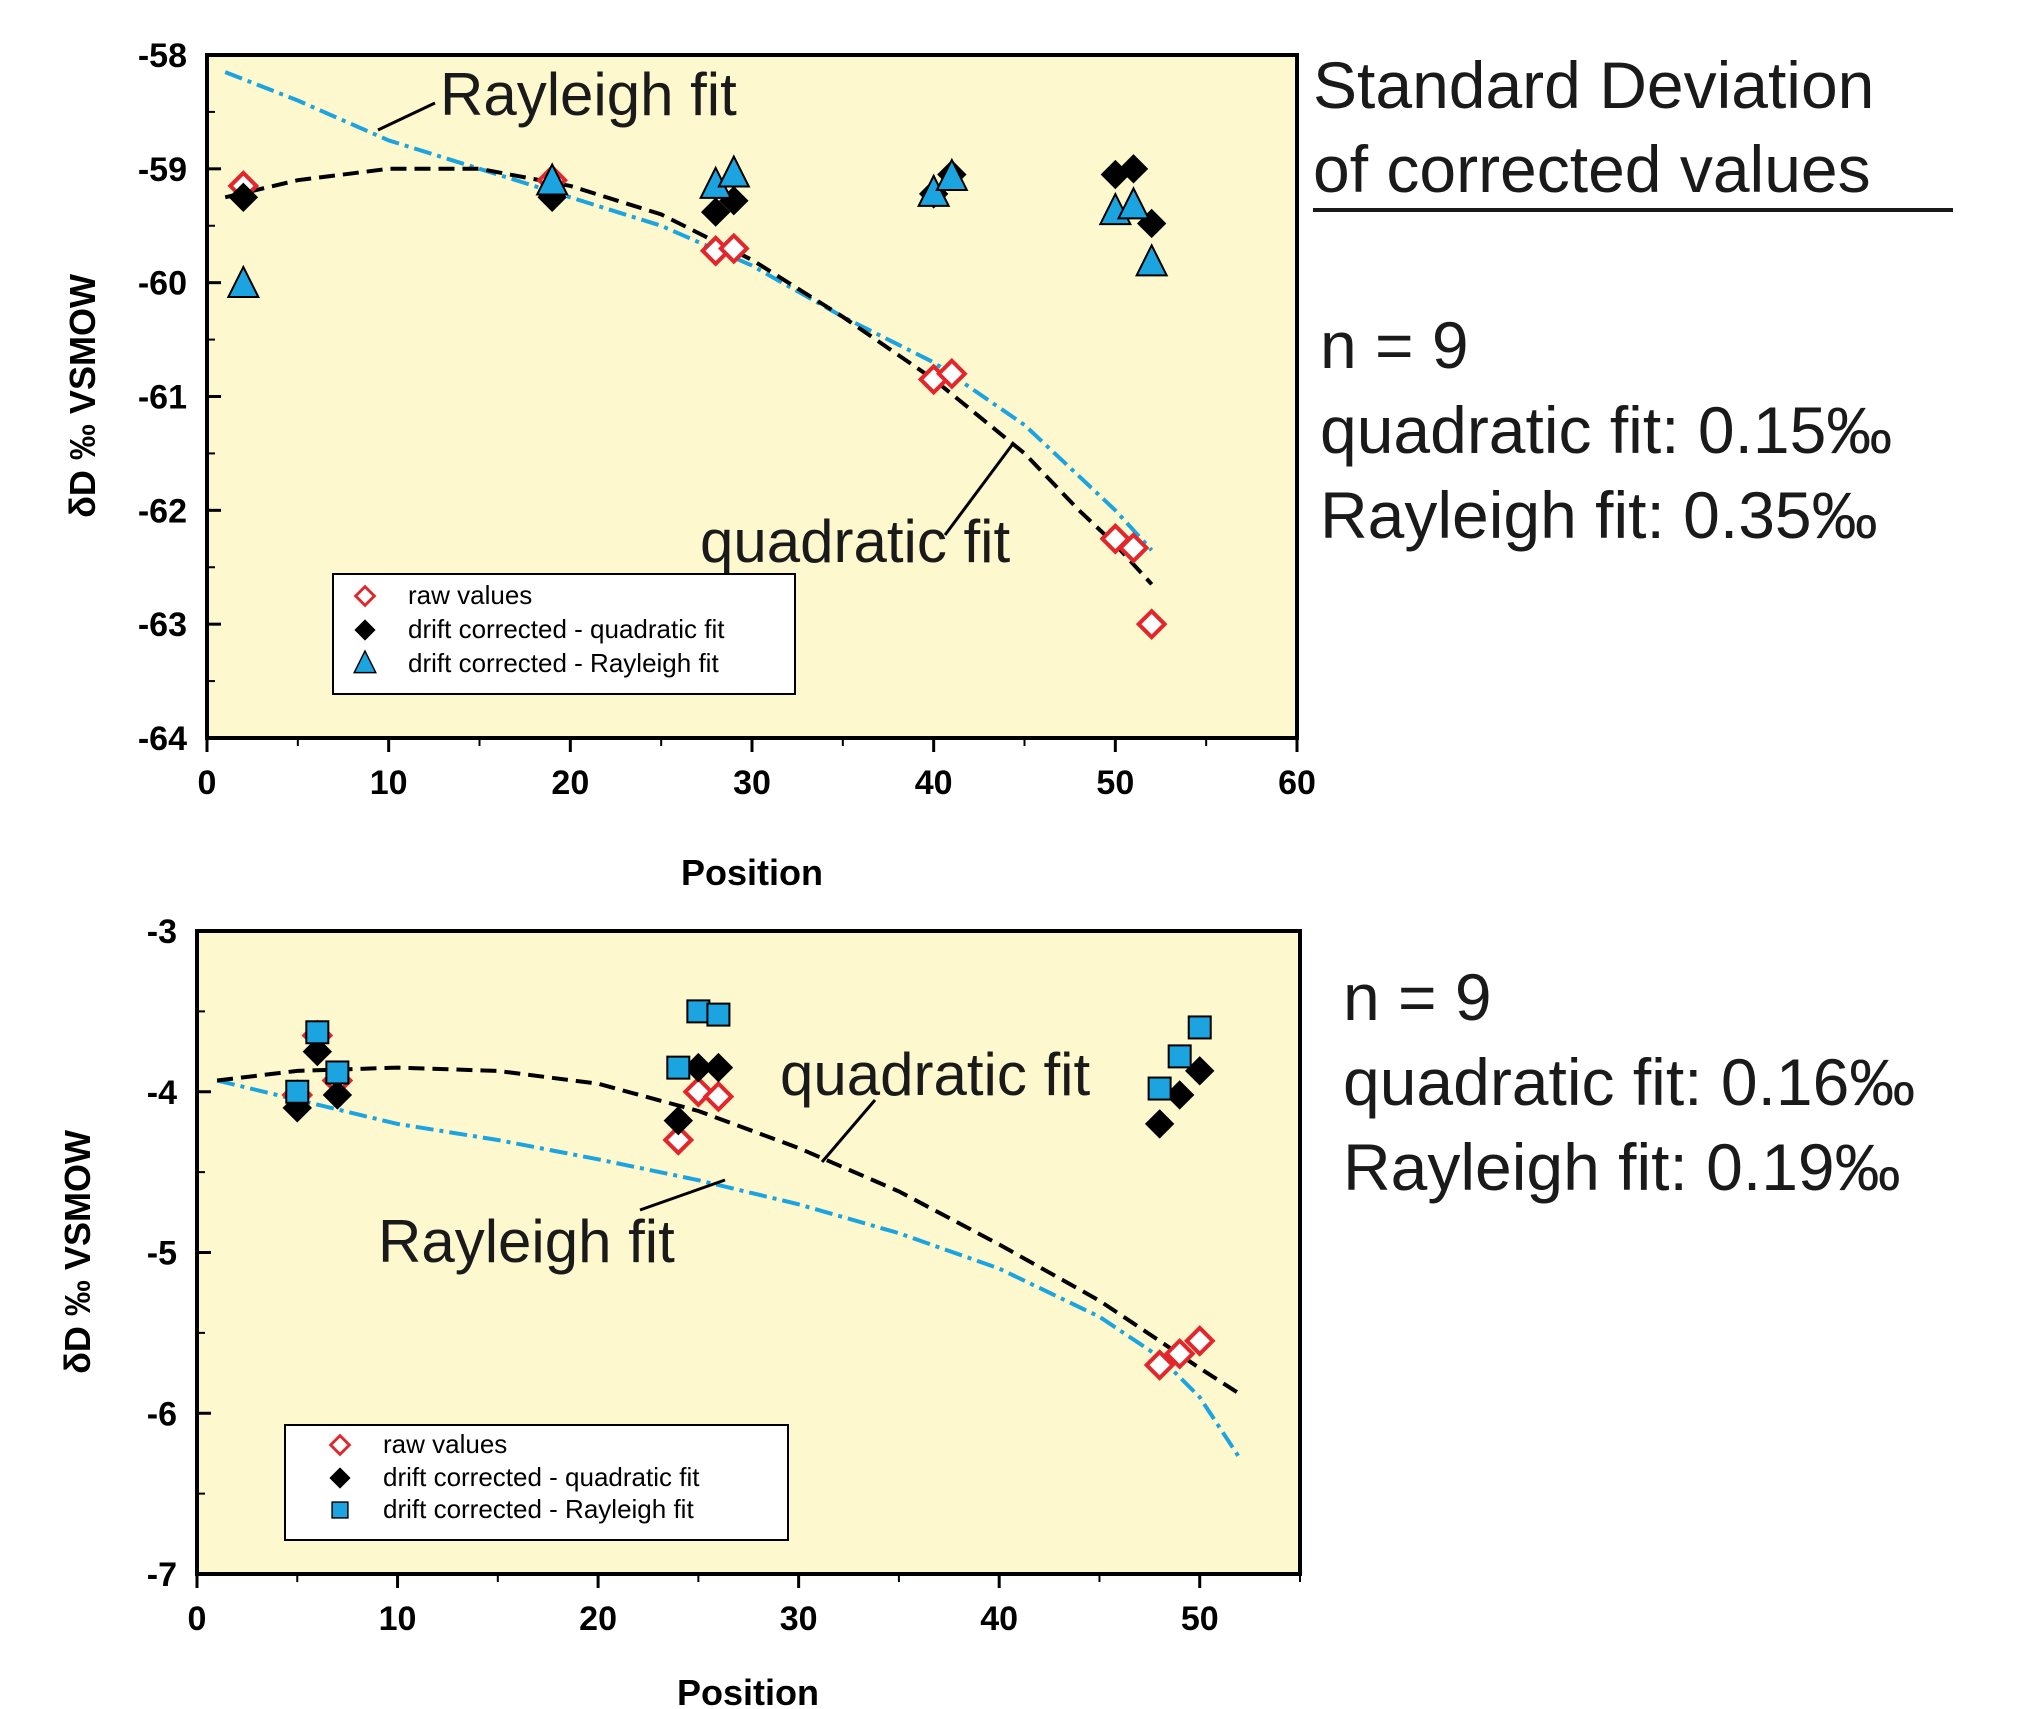 The height and width of the screenshot is (1709, 2044). What do you see at coordinates (978, 490) in the screenshot?
I see `top-quadratic-leader` at bounding box center [978, 490].